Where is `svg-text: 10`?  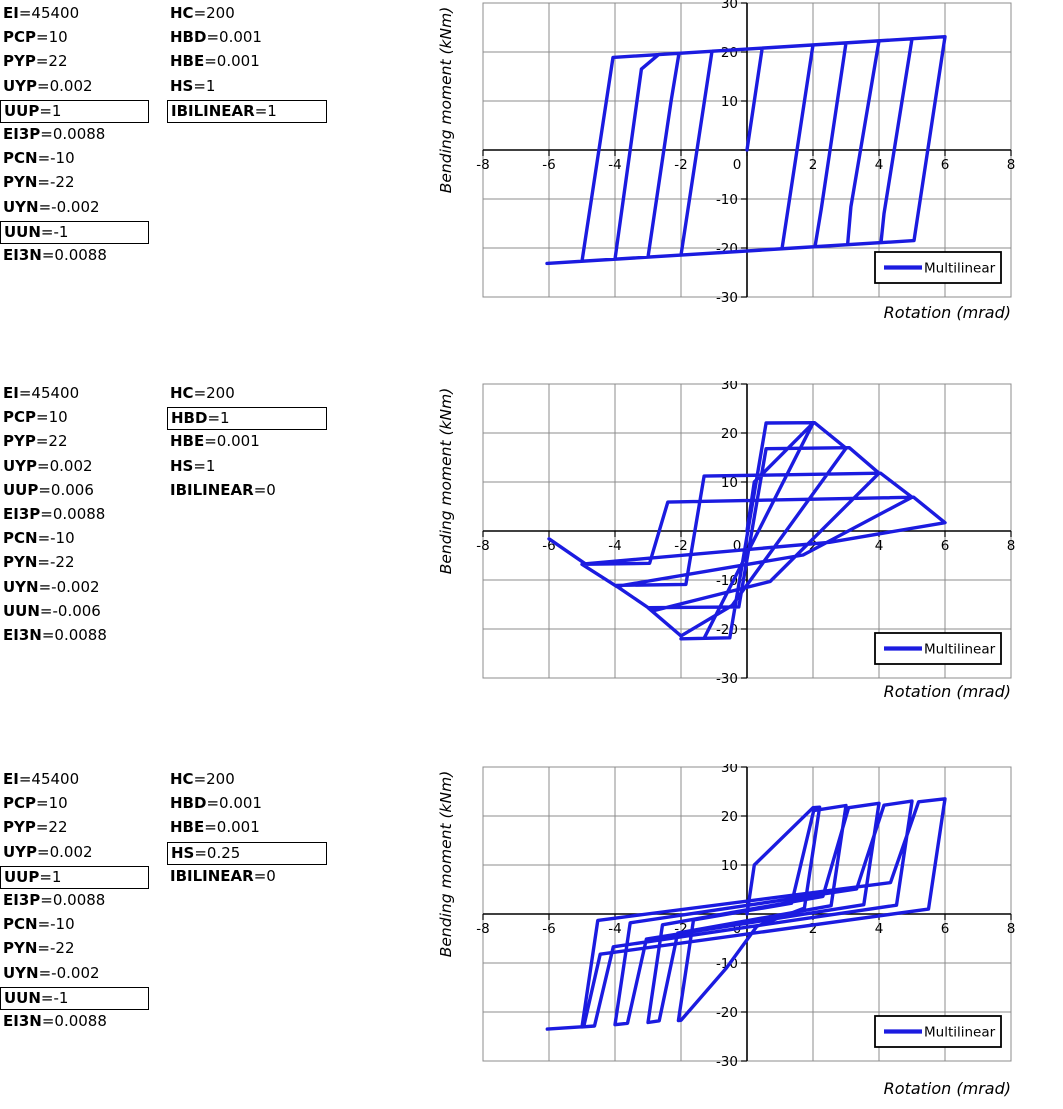 svg-text: 10 is located at coordinates (729, 102).